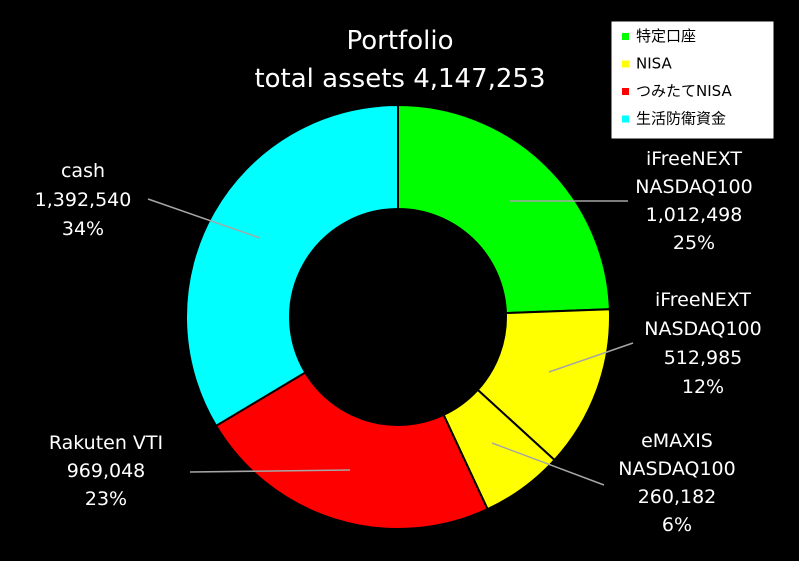  I want to click on data-label-4: Rakuten VTI 969,048 23%, so click(106, 471).